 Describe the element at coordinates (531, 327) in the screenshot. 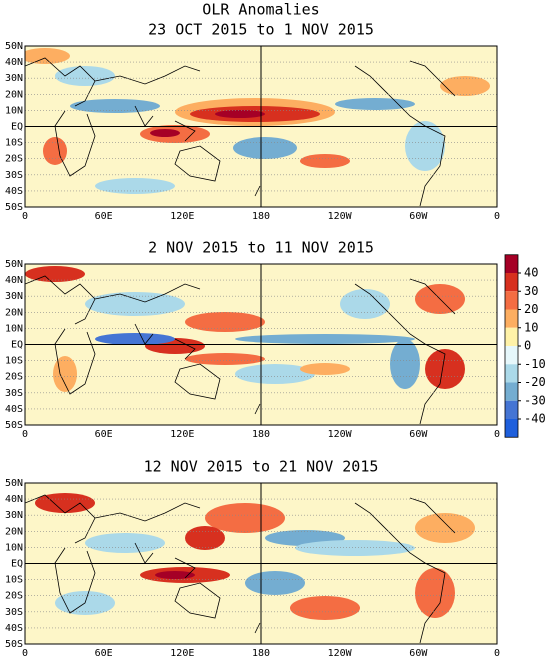

I see `colorbar-label: 10` at that location.